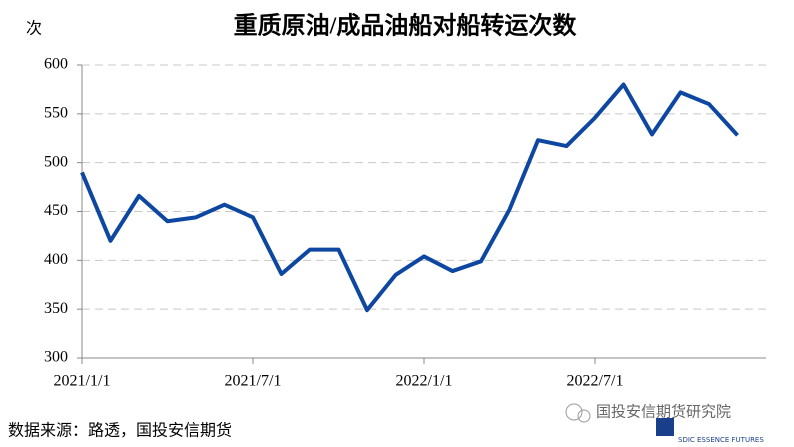 This screenshot has width=794, height=447. I want to click on x-tick-label: 2022/1/1, so click(424, 381).